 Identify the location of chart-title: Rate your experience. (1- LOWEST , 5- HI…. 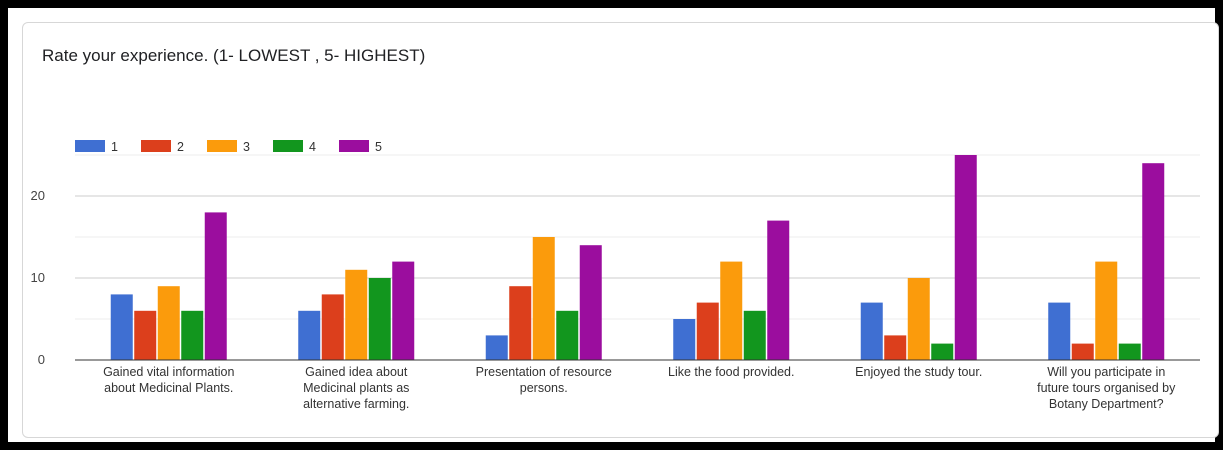
(234, 55).